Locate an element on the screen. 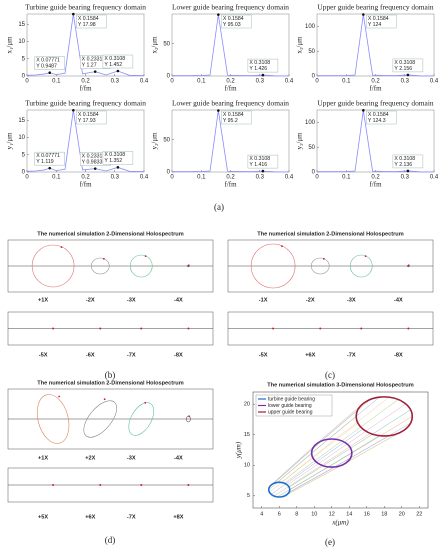  y-axis-label: y₁/μm is located at coordinates (10, 141).